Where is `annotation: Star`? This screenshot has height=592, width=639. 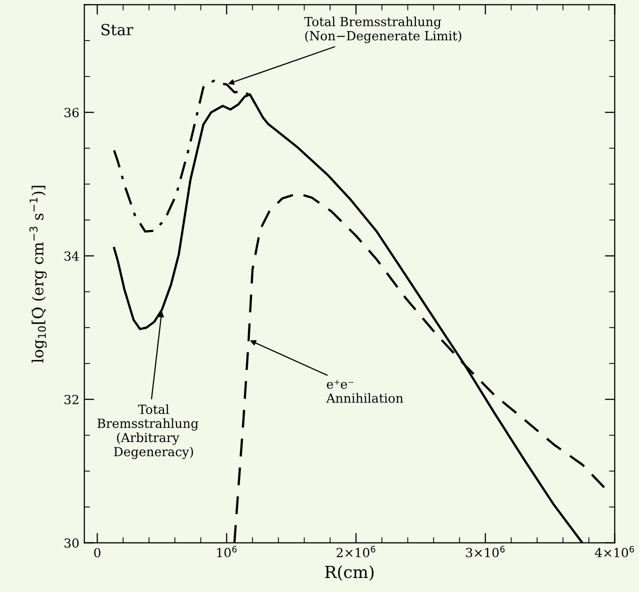 annotation: Star is located at coordinates (118, 30).